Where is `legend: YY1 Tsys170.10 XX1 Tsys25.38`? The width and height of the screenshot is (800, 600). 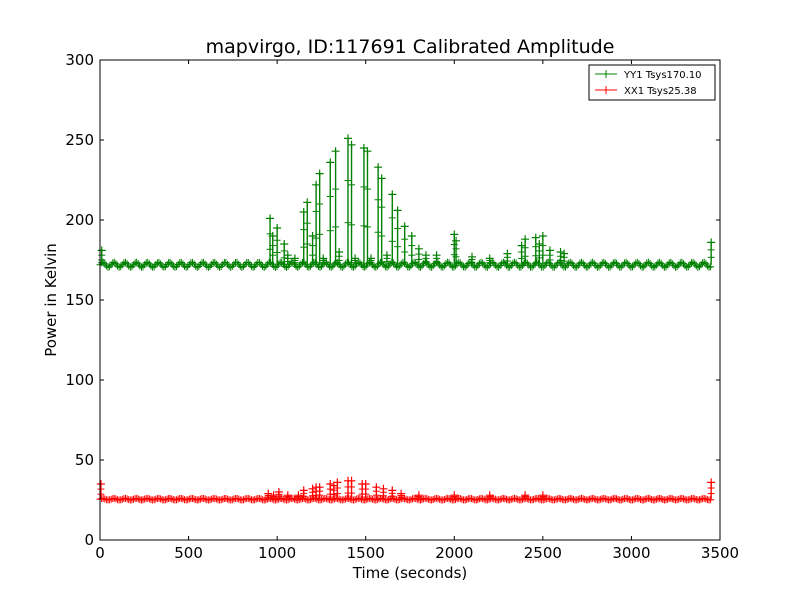 legend: YY1 Tsys170.10 XX1 Tsys25.38 is located at coordinates (652, 82).